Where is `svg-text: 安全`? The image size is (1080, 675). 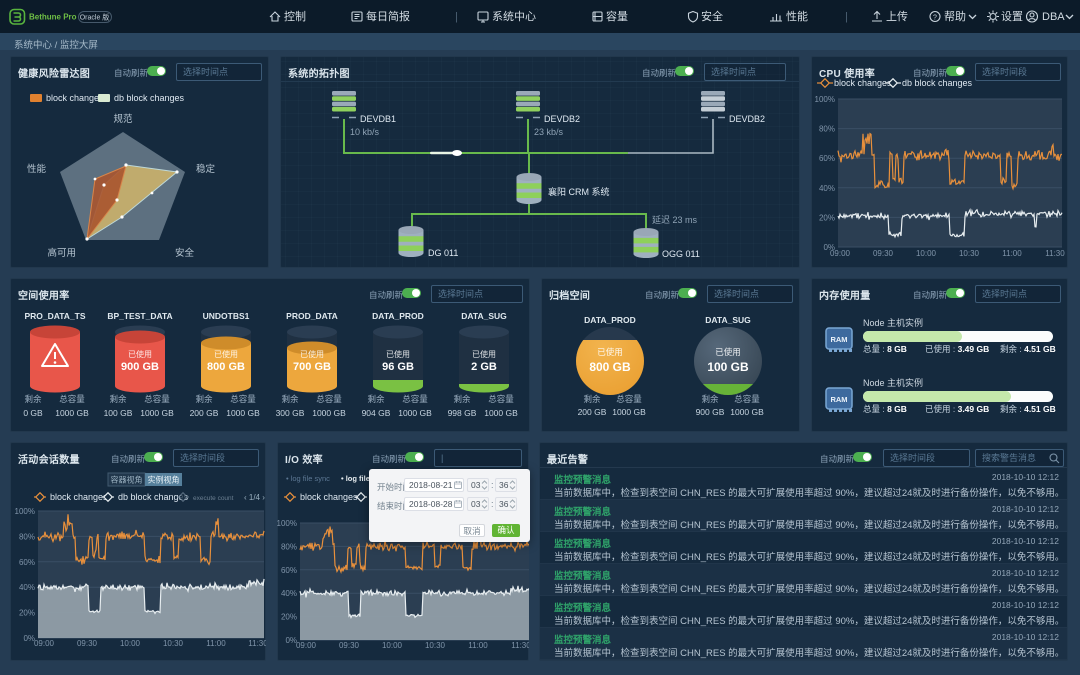 svg-text: 安全 is located at coordinates (712, 16).